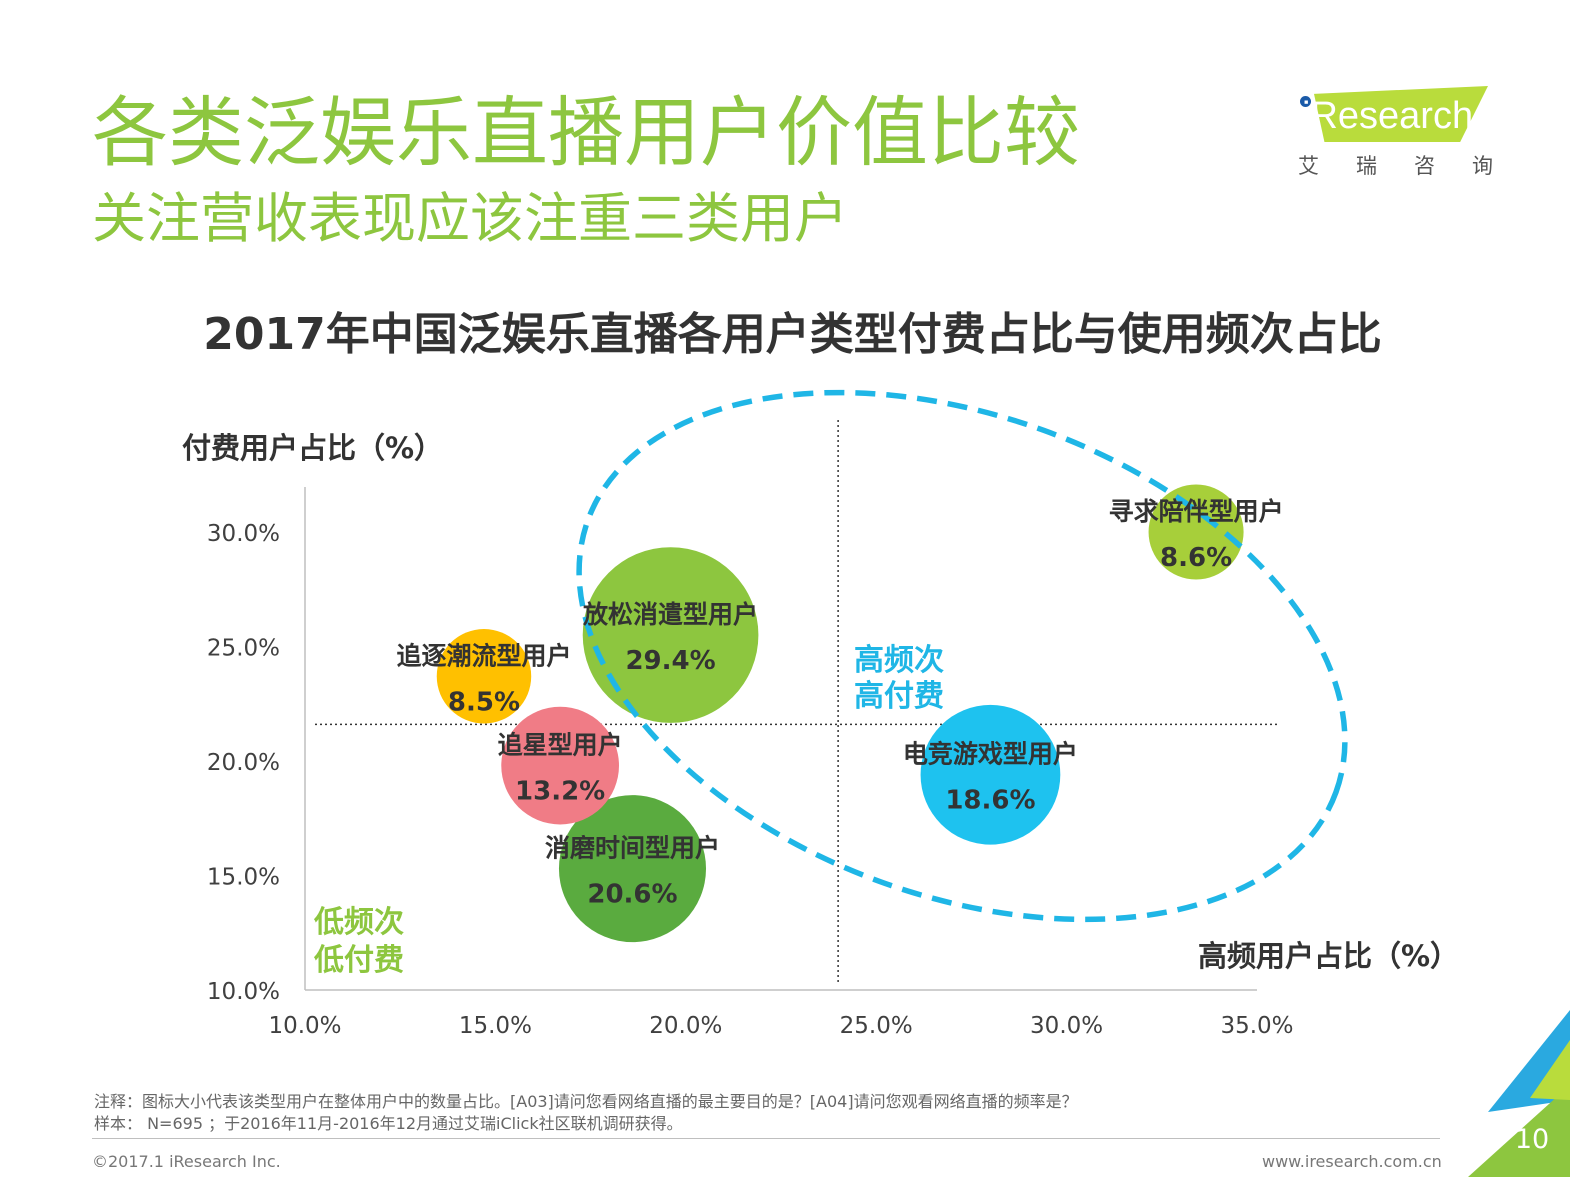 This screenshot has height=1177, width=1570. What do you see at coordinates (243, 763) in the screenshot?
I see `y-tick-label: 20.0%` at bounding box center [243, 763].